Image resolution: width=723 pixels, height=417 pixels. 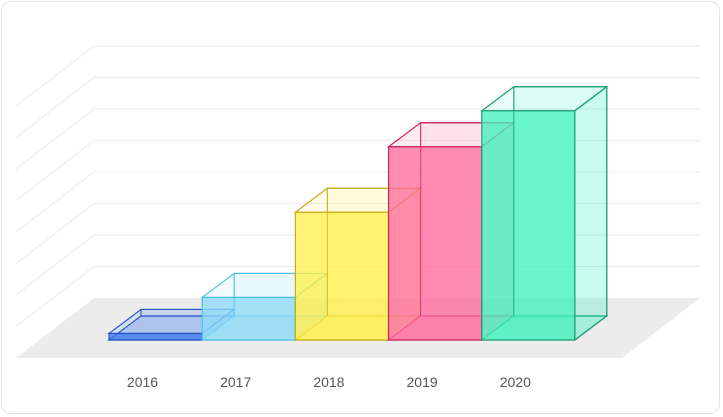 I want to click on x-tick-label: 2019, so click(x=422, y=382).